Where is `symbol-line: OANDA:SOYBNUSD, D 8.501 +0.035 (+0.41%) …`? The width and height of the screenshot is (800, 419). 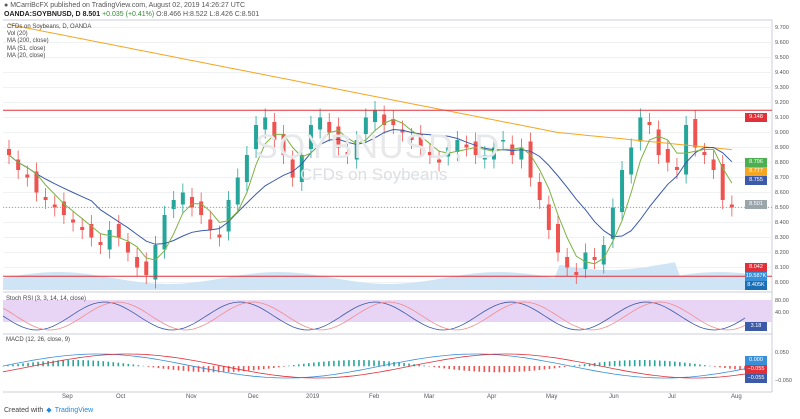
symbol-line: OANDA:SOYBNUSD, D 8.501 +0.035 (+0.41%) … is located at coordinates (131, 15).